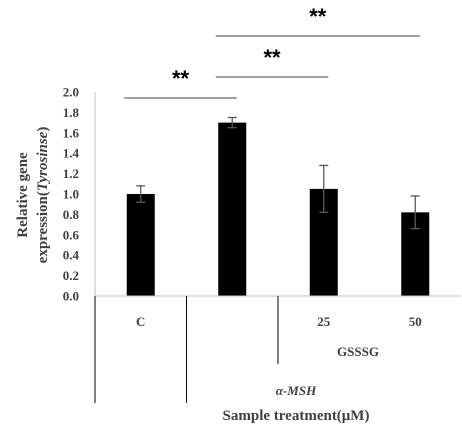 The width and height of the screenshot is (462, 426). Describe the element at coordinates (43, 227) in the screenshot. I see `y-axis-title-prefix: expression(` at that location.